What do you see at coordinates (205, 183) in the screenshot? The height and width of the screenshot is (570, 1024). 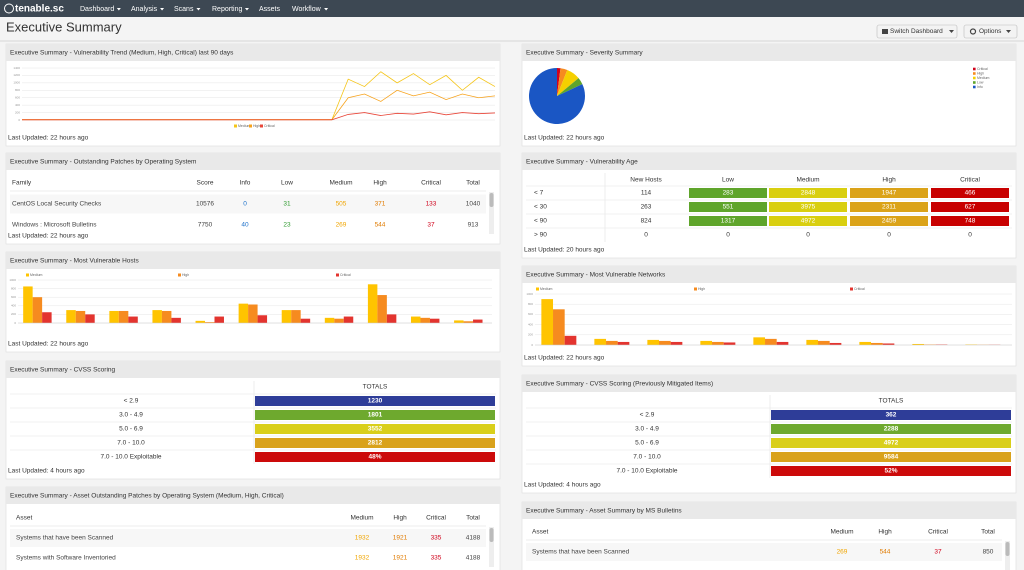 I see `column-header: Score` at bounding box center [205, 183].